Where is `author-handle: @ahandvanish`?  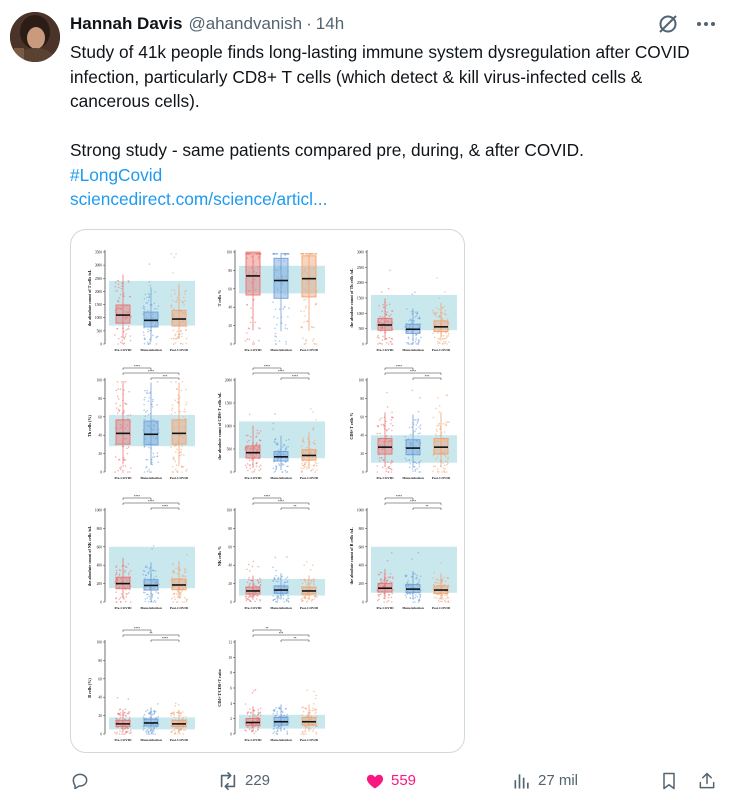
author-handle: @ahandvanish is located at coordinates (245, 23).